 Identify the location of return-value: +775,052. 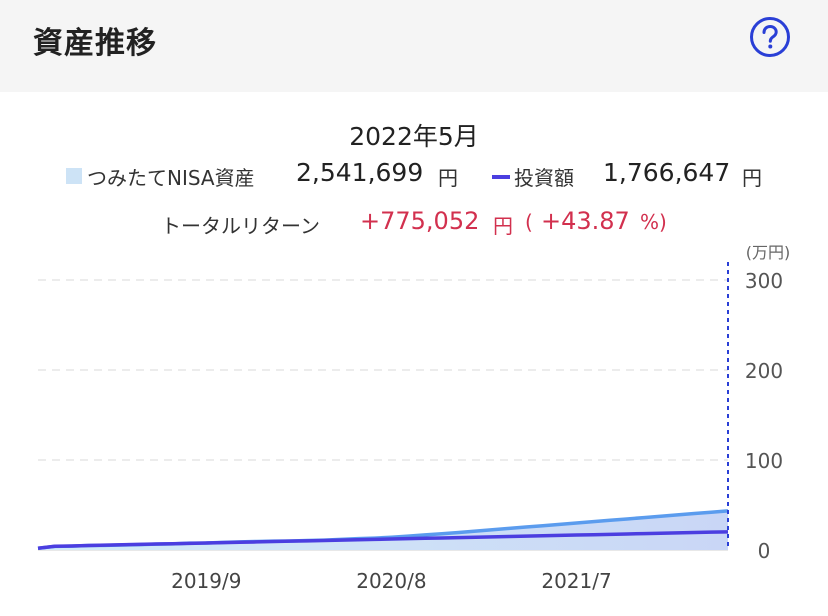
(420, 221).